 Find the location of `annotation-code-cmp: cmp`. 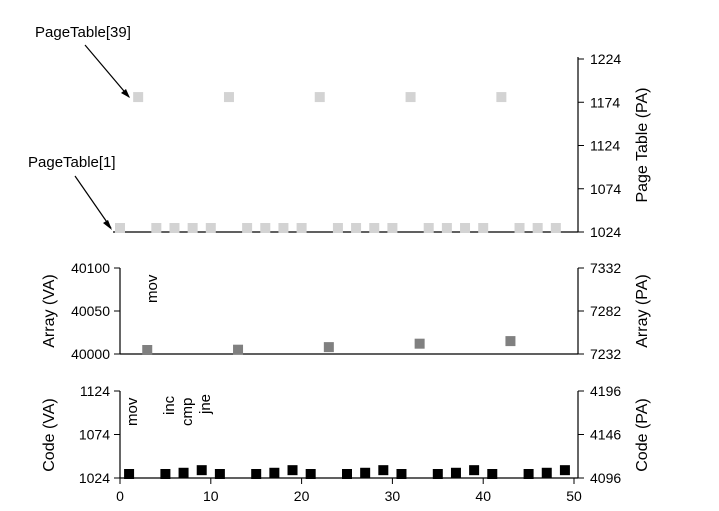

annotation-code-cmp: cmp is located at coordinates (187, 412).